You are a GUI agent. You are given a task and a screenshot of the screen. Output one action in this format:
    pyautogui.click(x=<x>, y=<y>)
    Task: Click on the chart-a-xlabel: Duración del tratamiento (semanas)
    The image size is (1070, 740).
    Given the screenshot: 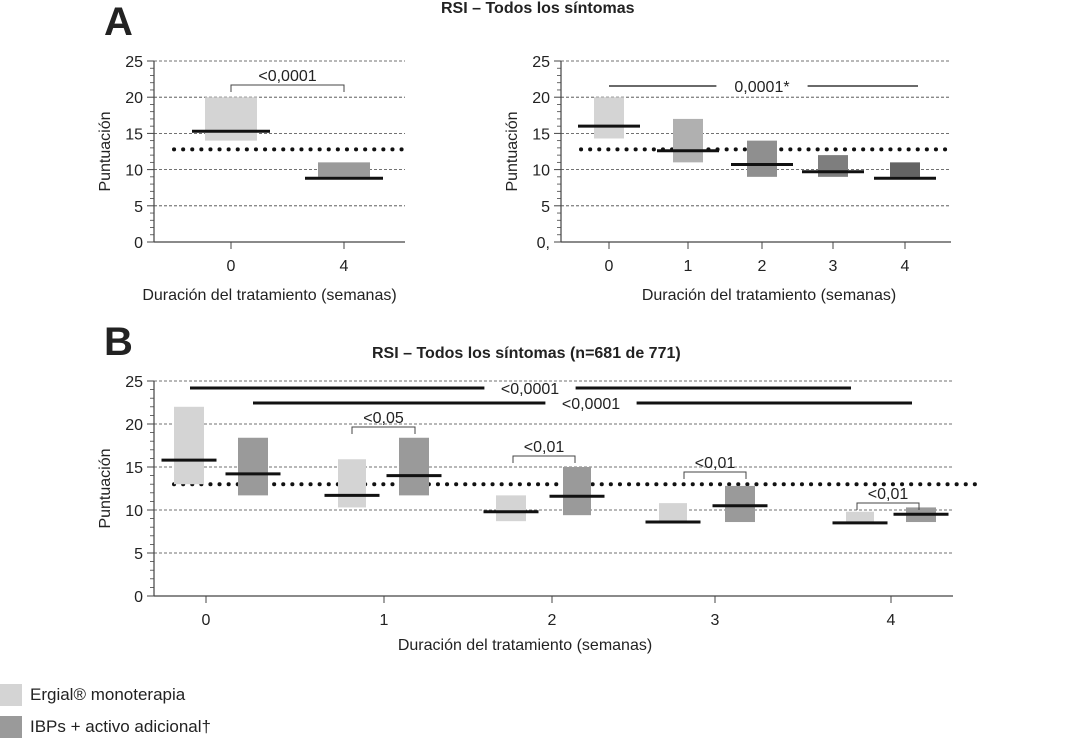 What is the action you would take?
    pyautogui.click(x=269, y=295)
    